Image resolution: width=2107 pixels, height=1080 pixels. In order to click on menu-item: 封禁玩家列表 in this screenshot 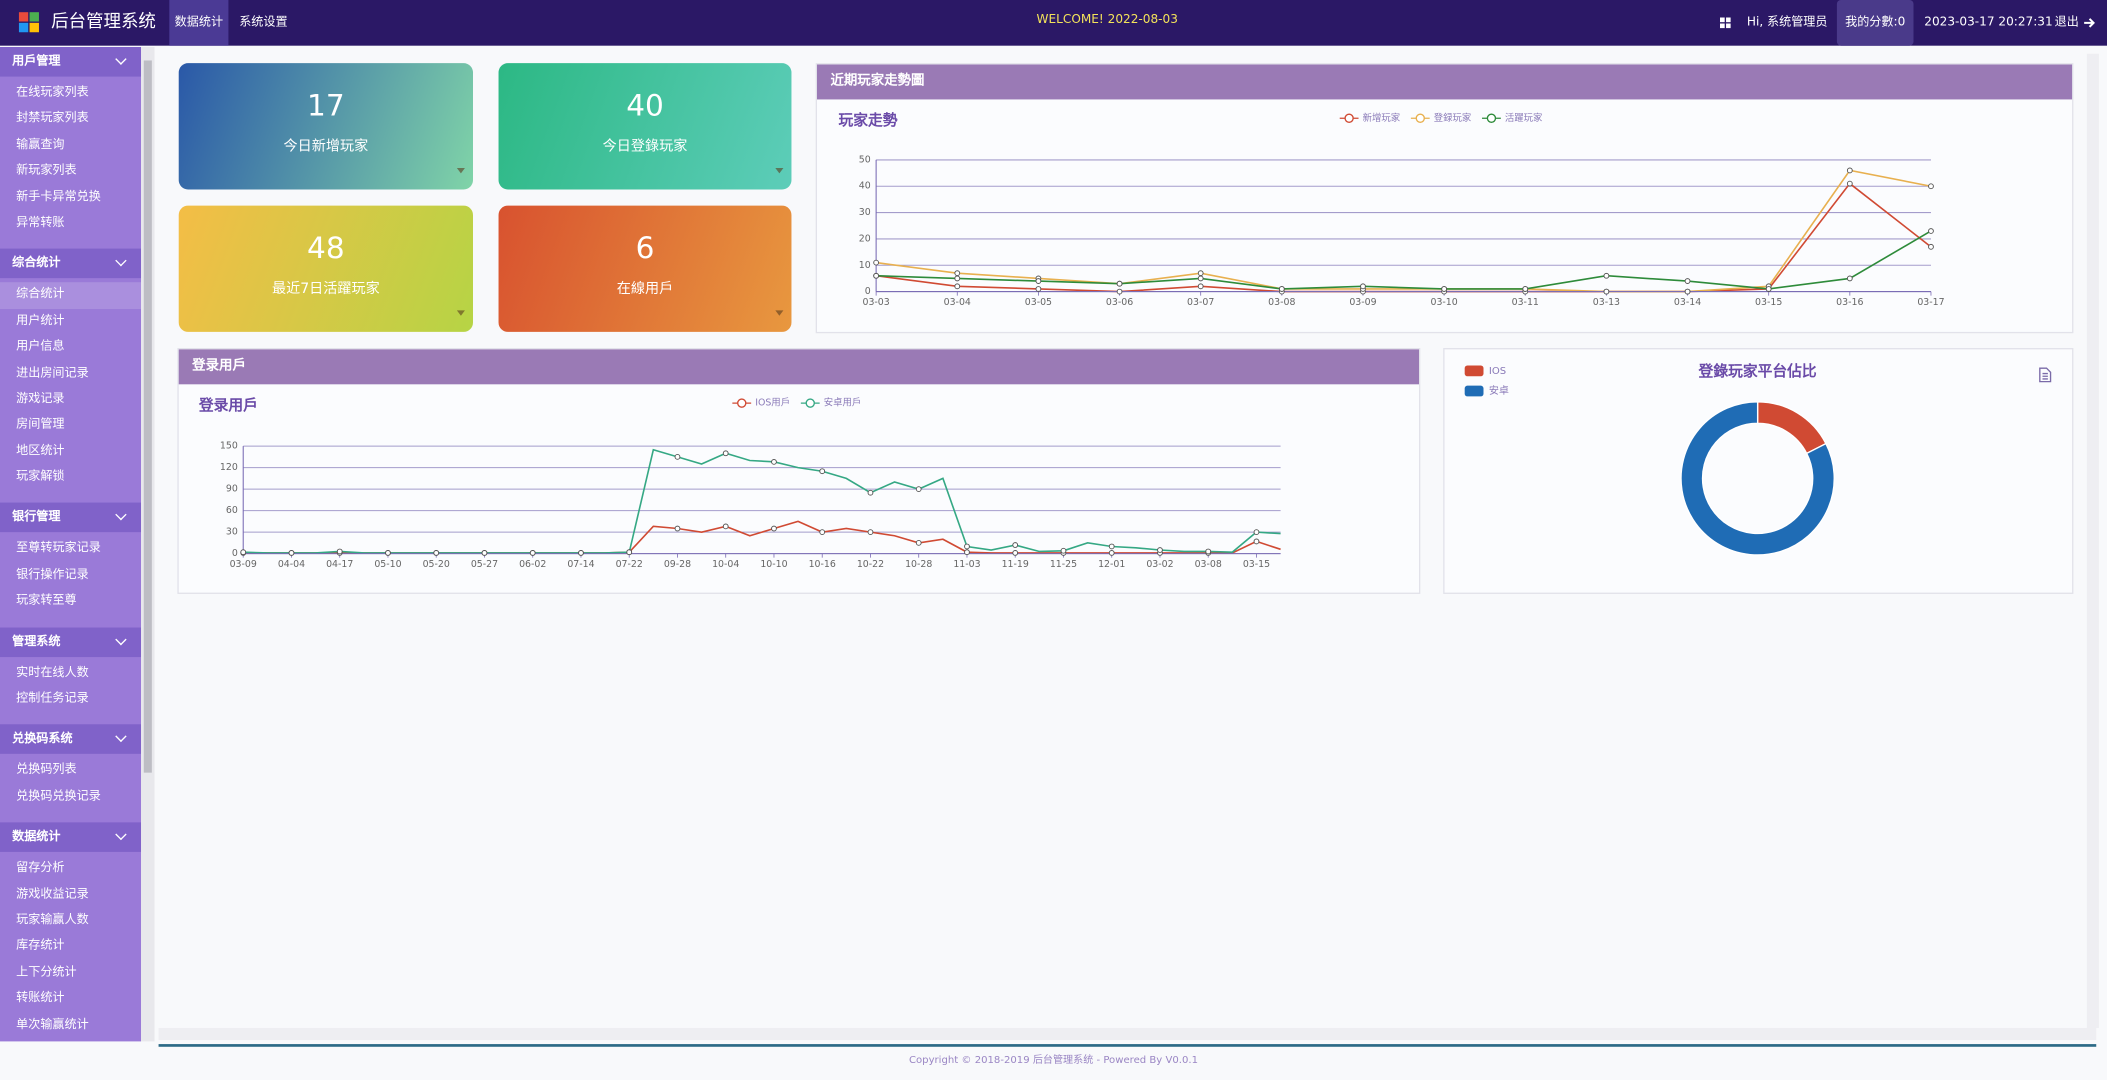, I will do `click(52, 119)`.